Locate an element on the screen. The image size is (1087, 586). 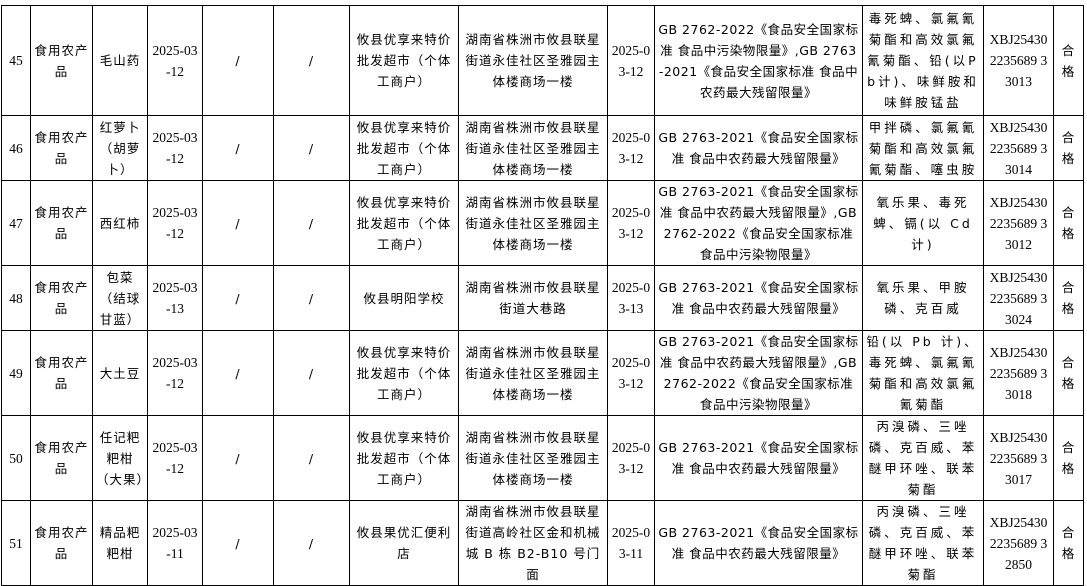
report-number-cell: XBJ254302235689 32850 is located at coordinates (1018, 543).